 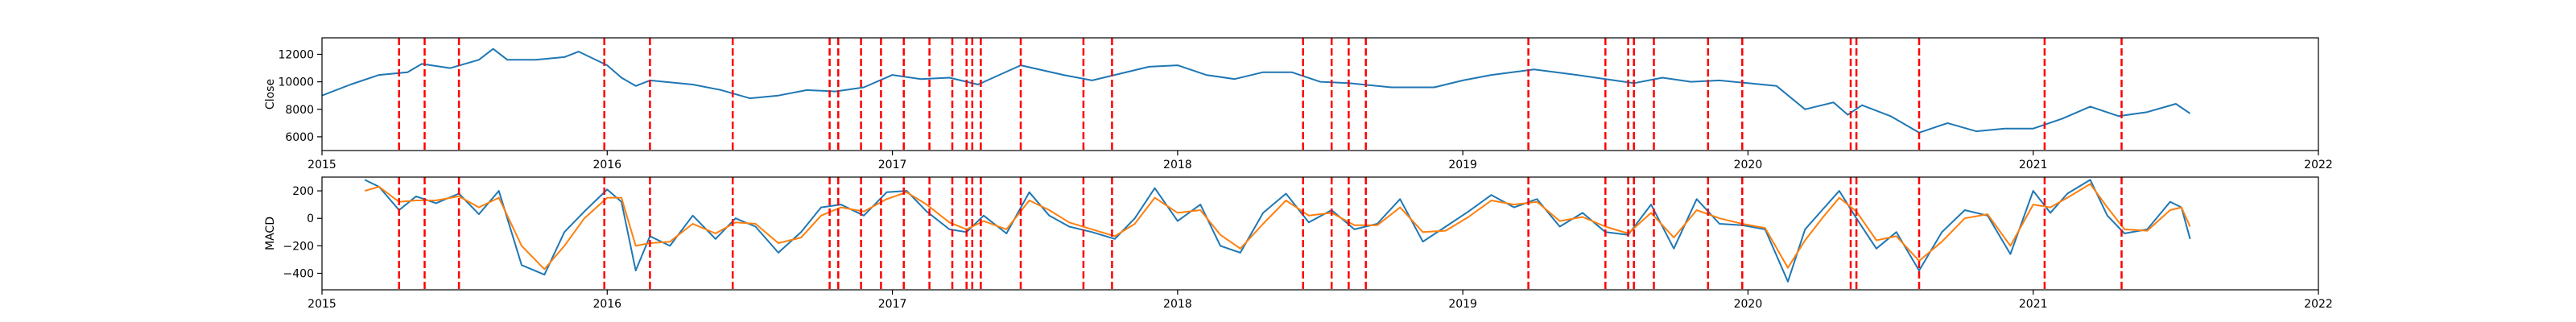 I want to click on y-tick-label: −400, so click(x=298, y=274).